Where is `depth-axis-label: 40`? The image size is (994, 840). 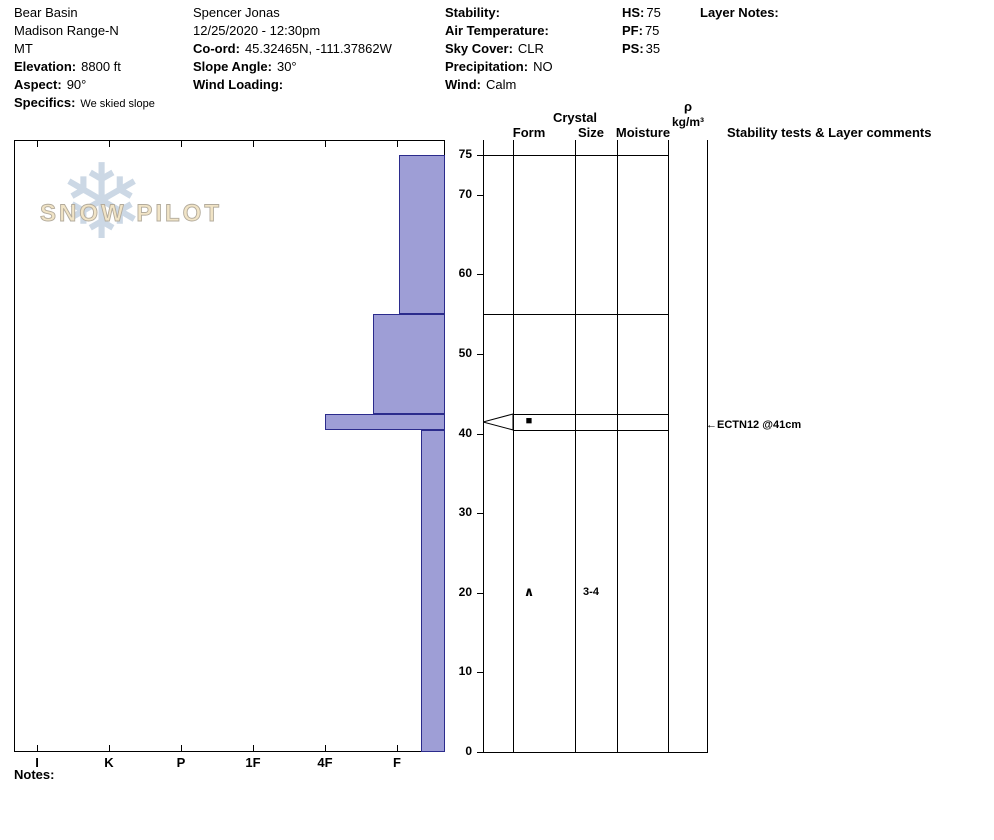 depth-axis-label: 40 is located at coordinates (465, 432).